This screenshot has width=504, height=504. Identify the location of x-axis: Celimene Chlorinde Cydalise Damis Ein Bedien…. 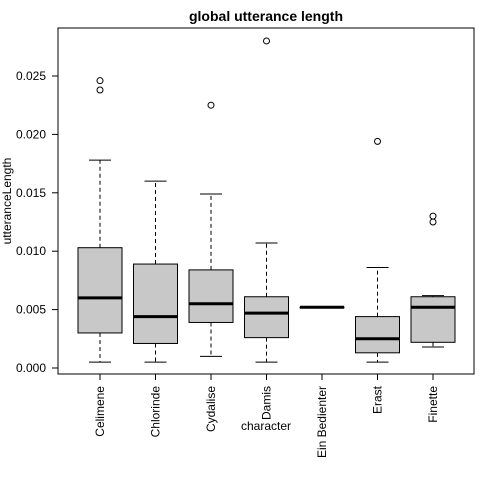
(266, 415).